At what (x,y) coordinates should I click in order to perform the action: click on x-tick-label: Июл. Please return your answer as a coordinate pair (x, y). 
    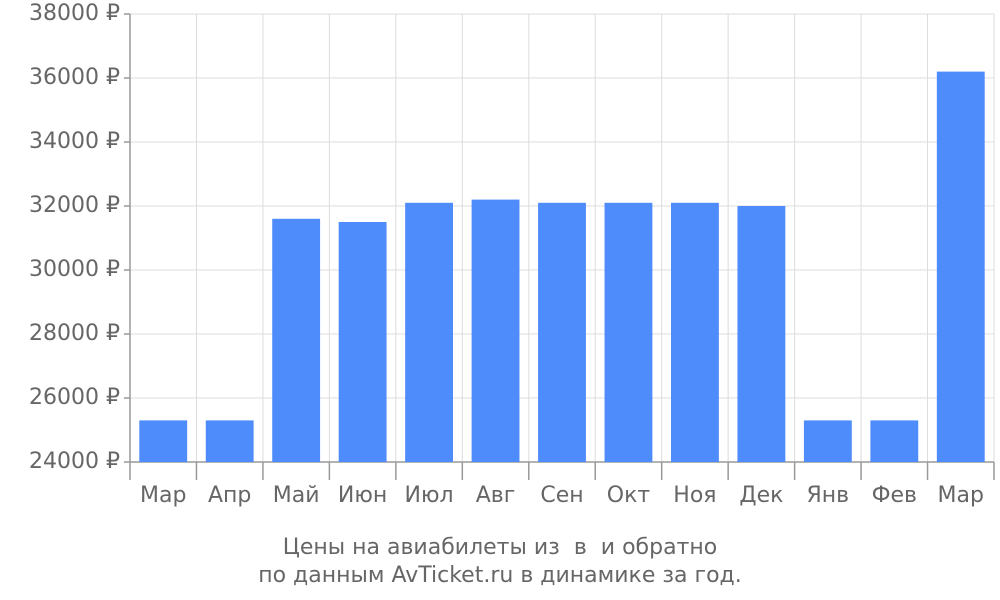
    Looking at the image, I should click on (429, 495).